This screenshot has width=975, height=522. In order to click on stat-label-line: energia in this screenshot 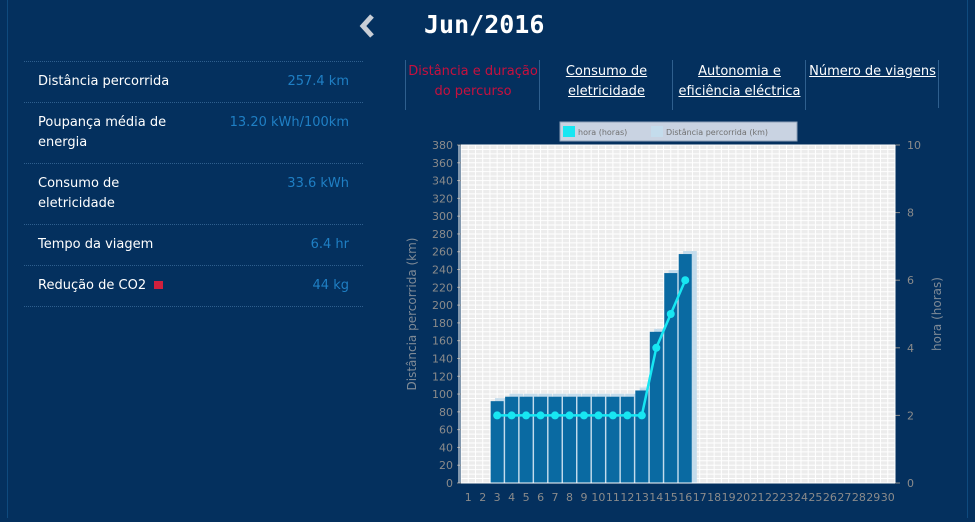, I will do `click(63, 142)`.